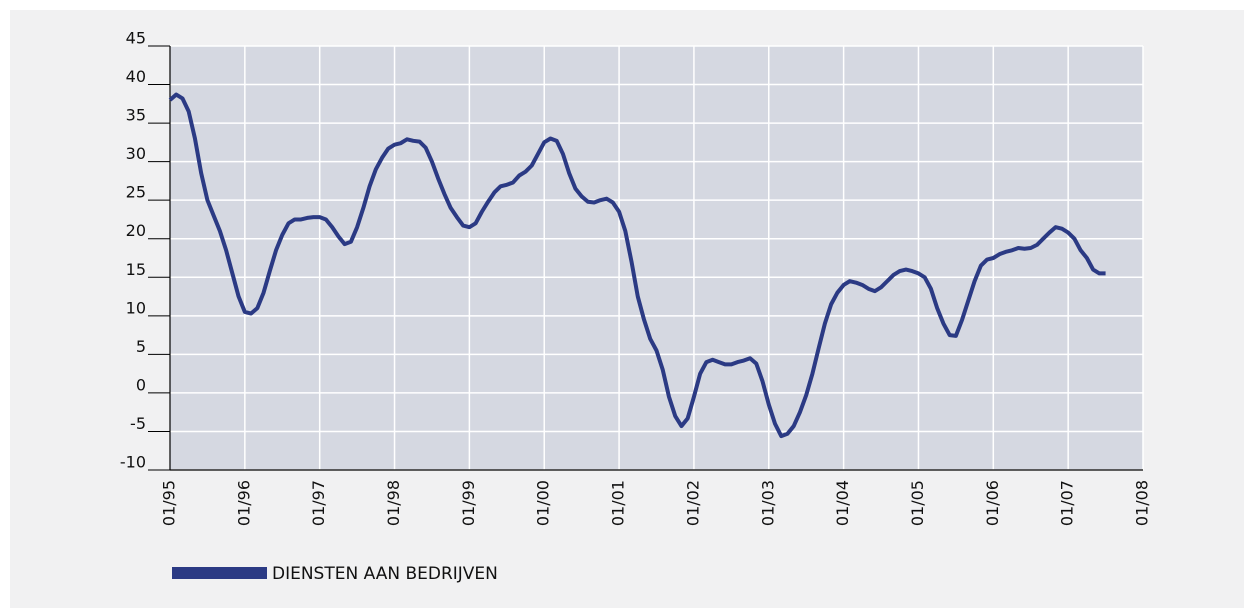 The image size is (1244, 612). I want to click on x-tick-label: 01/08, so click(1142, 503).